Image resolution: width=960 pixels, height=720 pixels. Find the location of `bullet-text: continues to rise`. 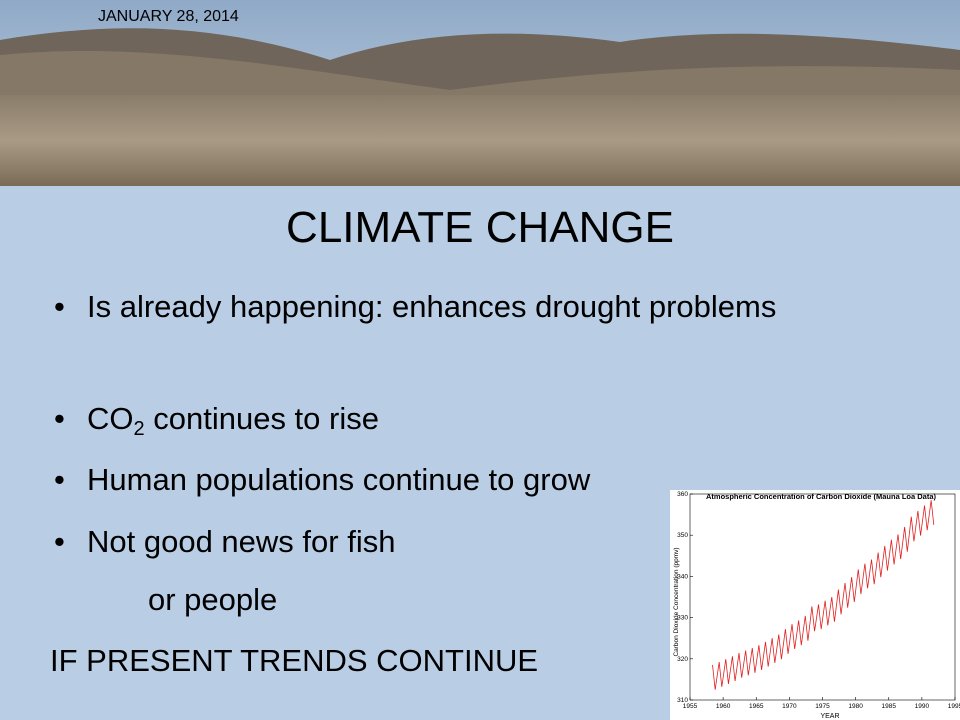

bullet-text: continues to rise is located at coordinates (261, 418).